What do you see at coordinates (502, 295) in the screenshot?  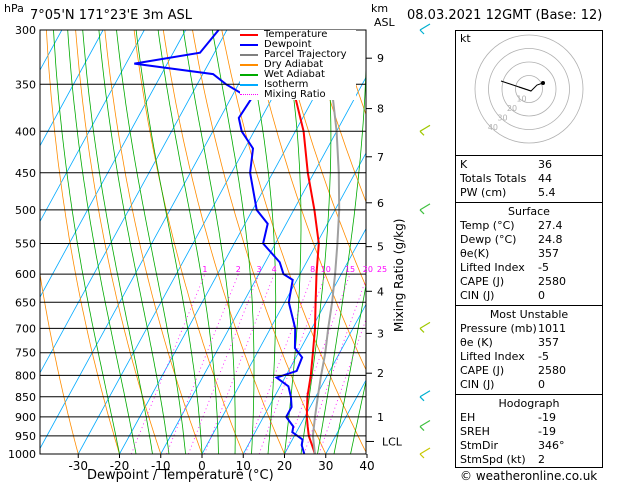 I see `surface-row-cin: CIN (J) 0` at bounding box center [502, 295].